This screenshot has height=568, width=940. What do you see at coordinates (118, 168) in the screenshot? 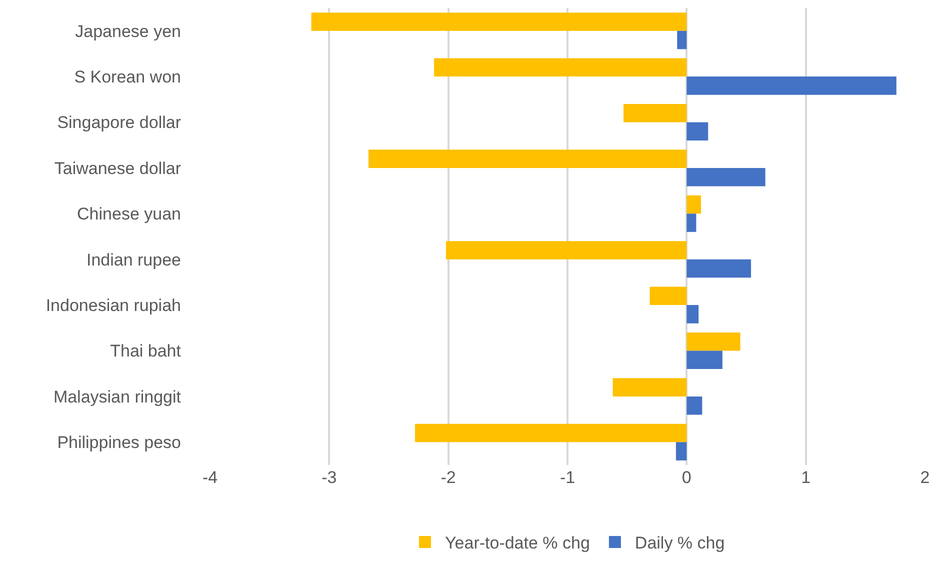
I see `y-tick-label: Taiwanese dollar` at bounding box center [118, 168].